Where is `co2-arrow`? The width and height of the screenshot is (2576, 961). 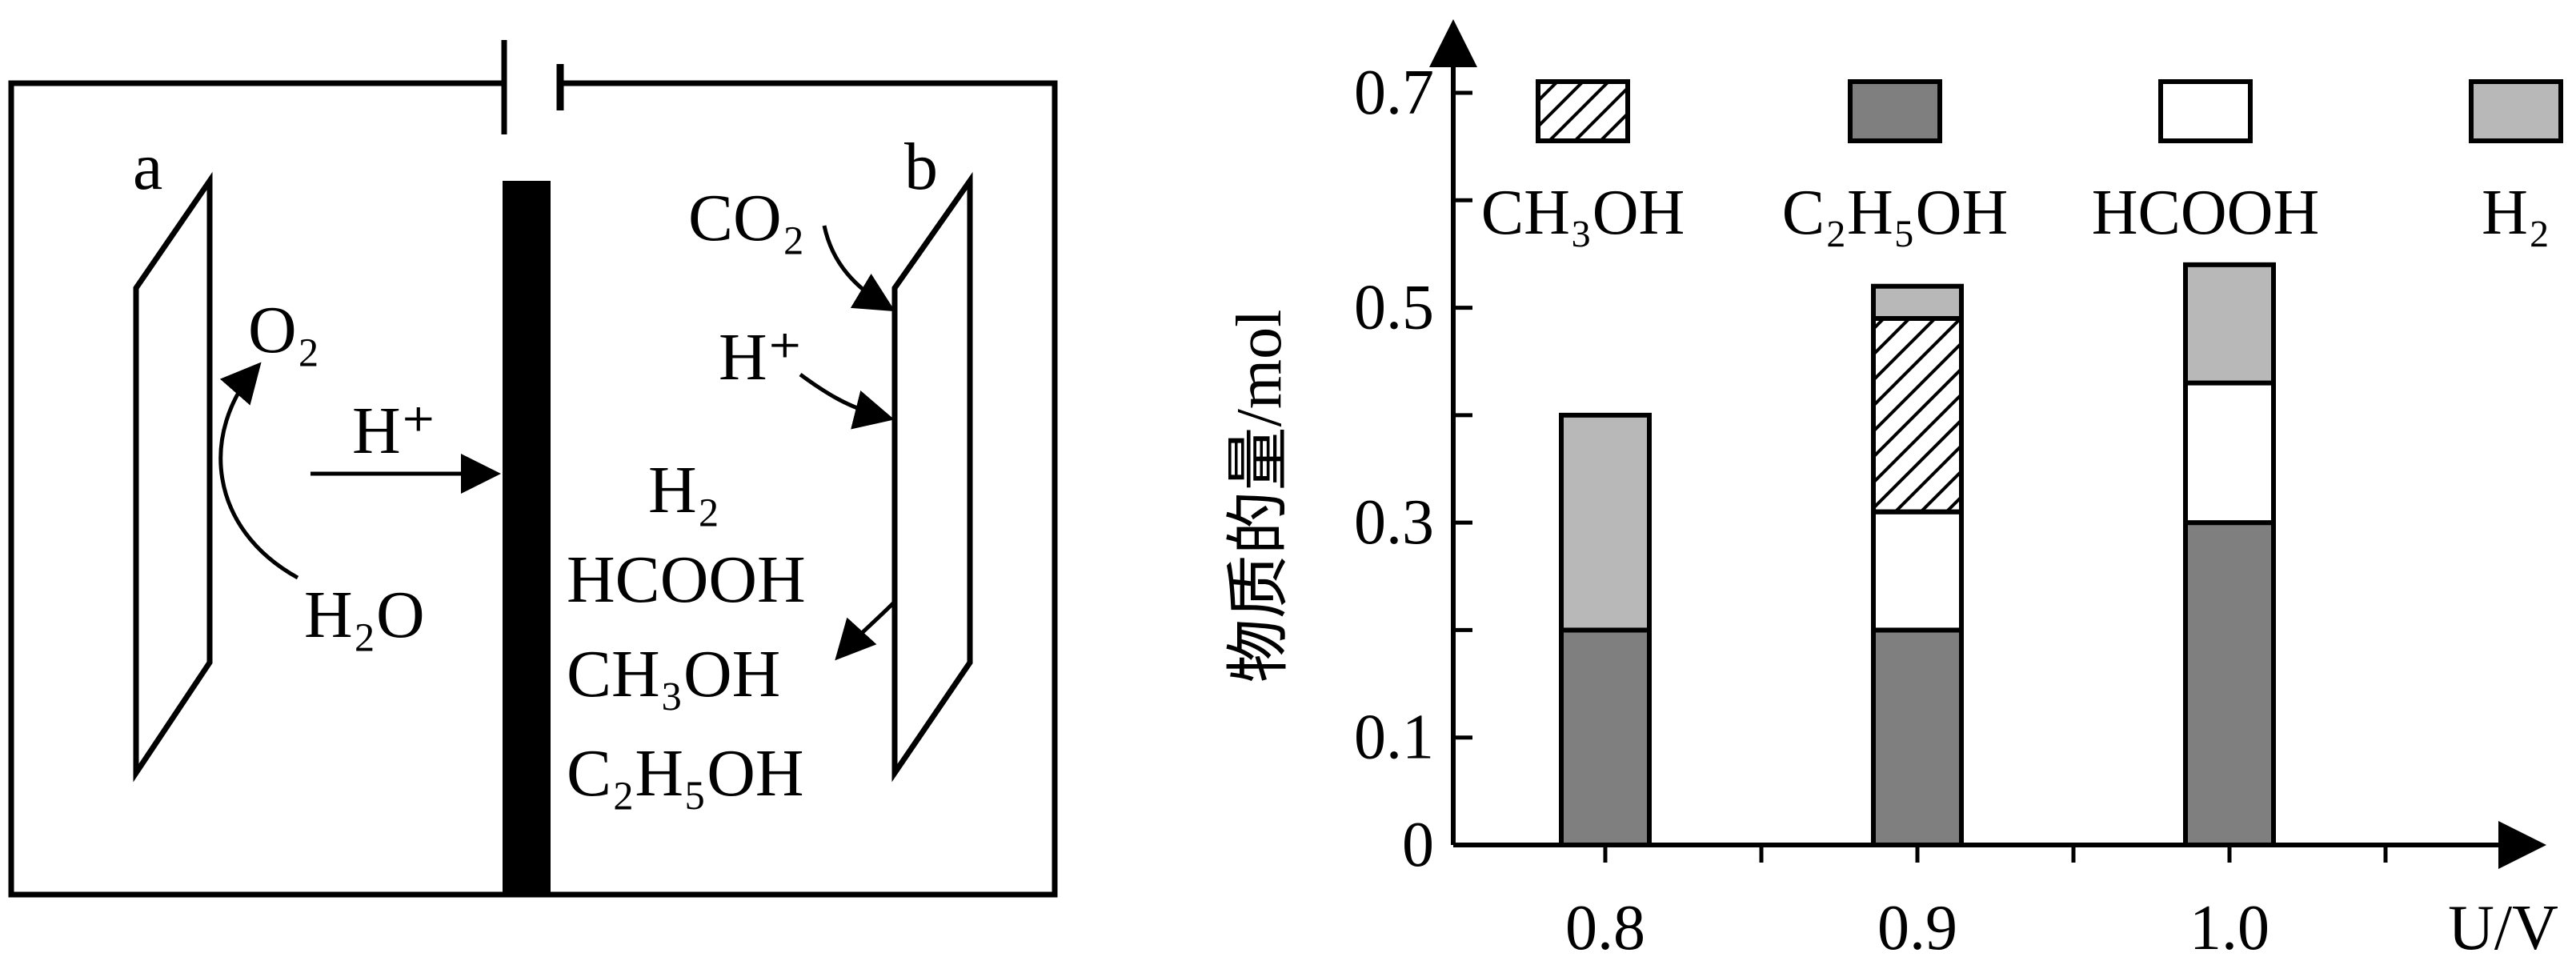 co2-arrow is located at coordinates (858, 268).